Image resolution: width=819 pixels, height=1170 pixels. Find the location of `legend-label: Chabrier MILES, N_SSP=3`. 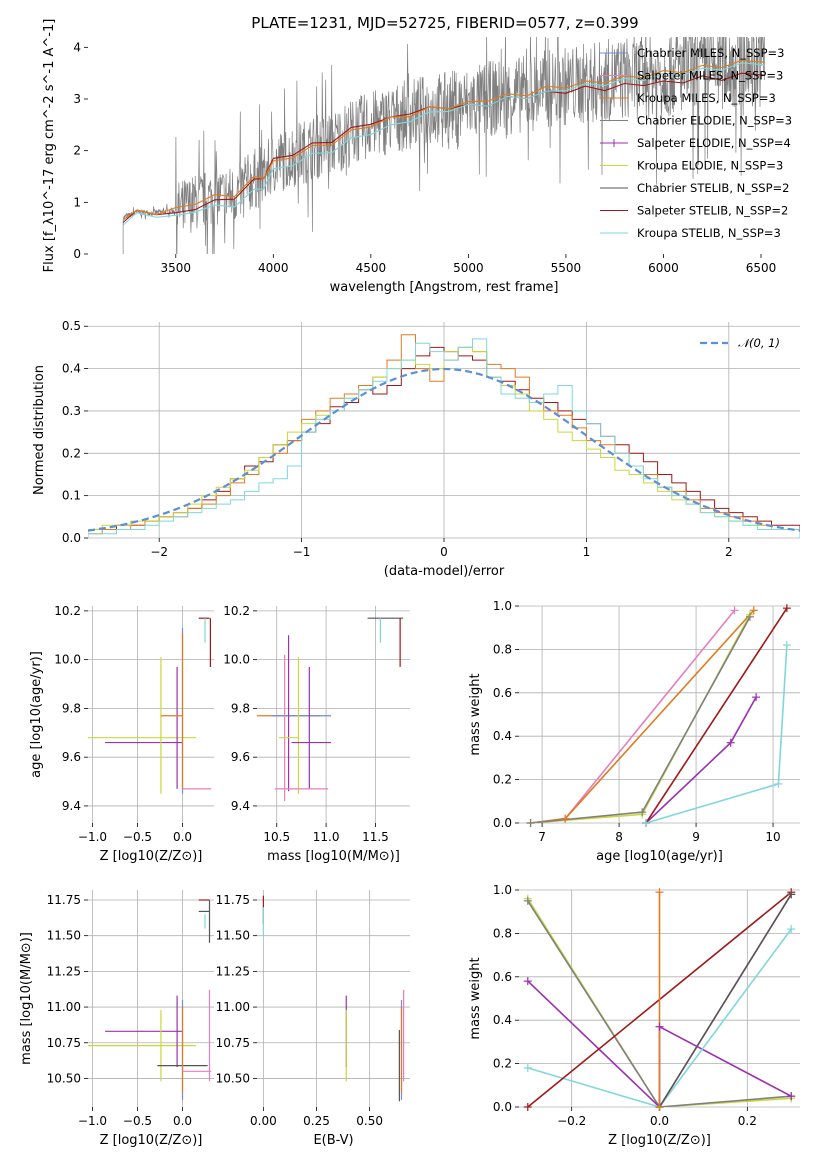

legend-label: Chabrier MILES, N_SSP=3 is located at coordinates (710, 53).